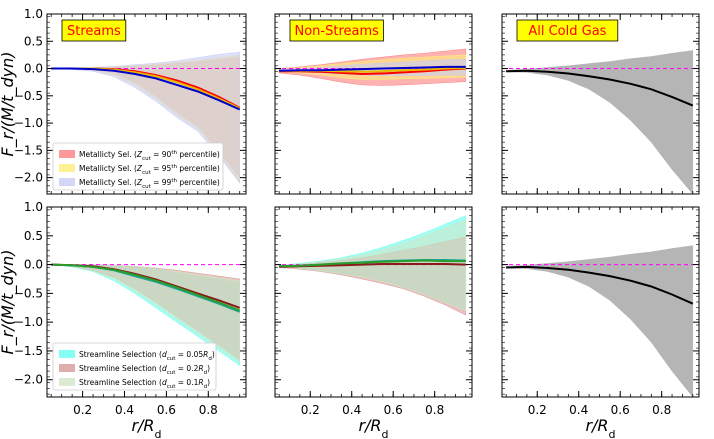 This screenshot has width=714, height=439. I want to click on panel-title: All Cold Gas, so click(567, 30).